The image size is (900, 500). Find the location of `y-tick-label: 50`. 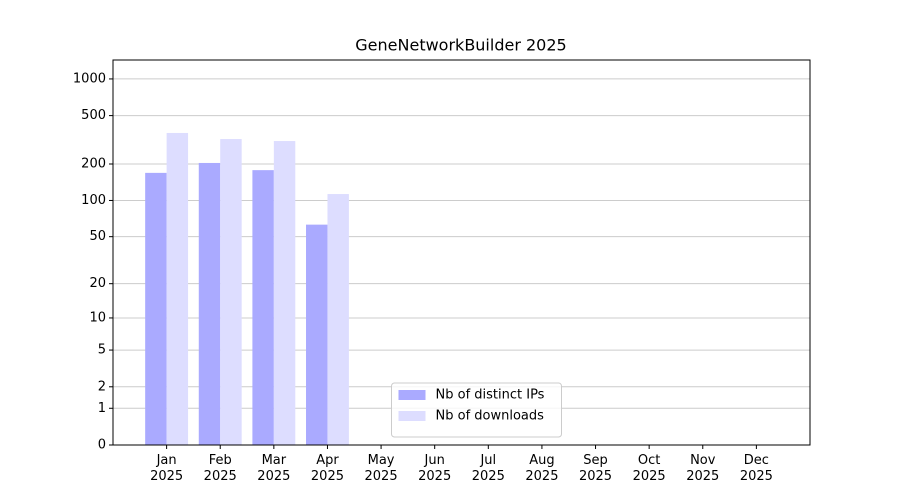

y-tick-label: 50 is located at coordinates (97, 236).